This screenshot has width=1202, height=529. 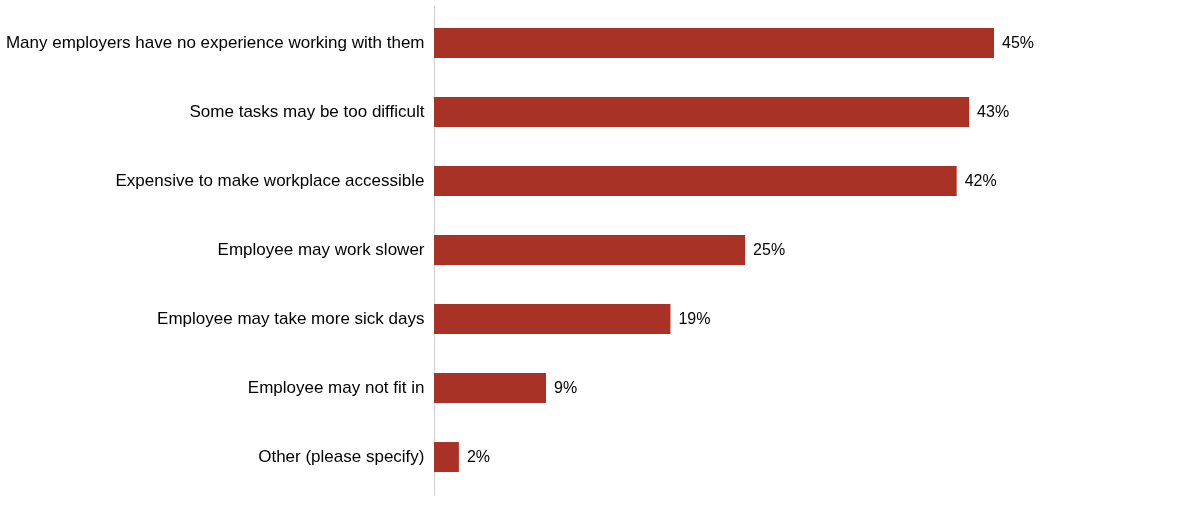 I want to click on y-tick-label: Other (please specify), so click(x=341, y=457).